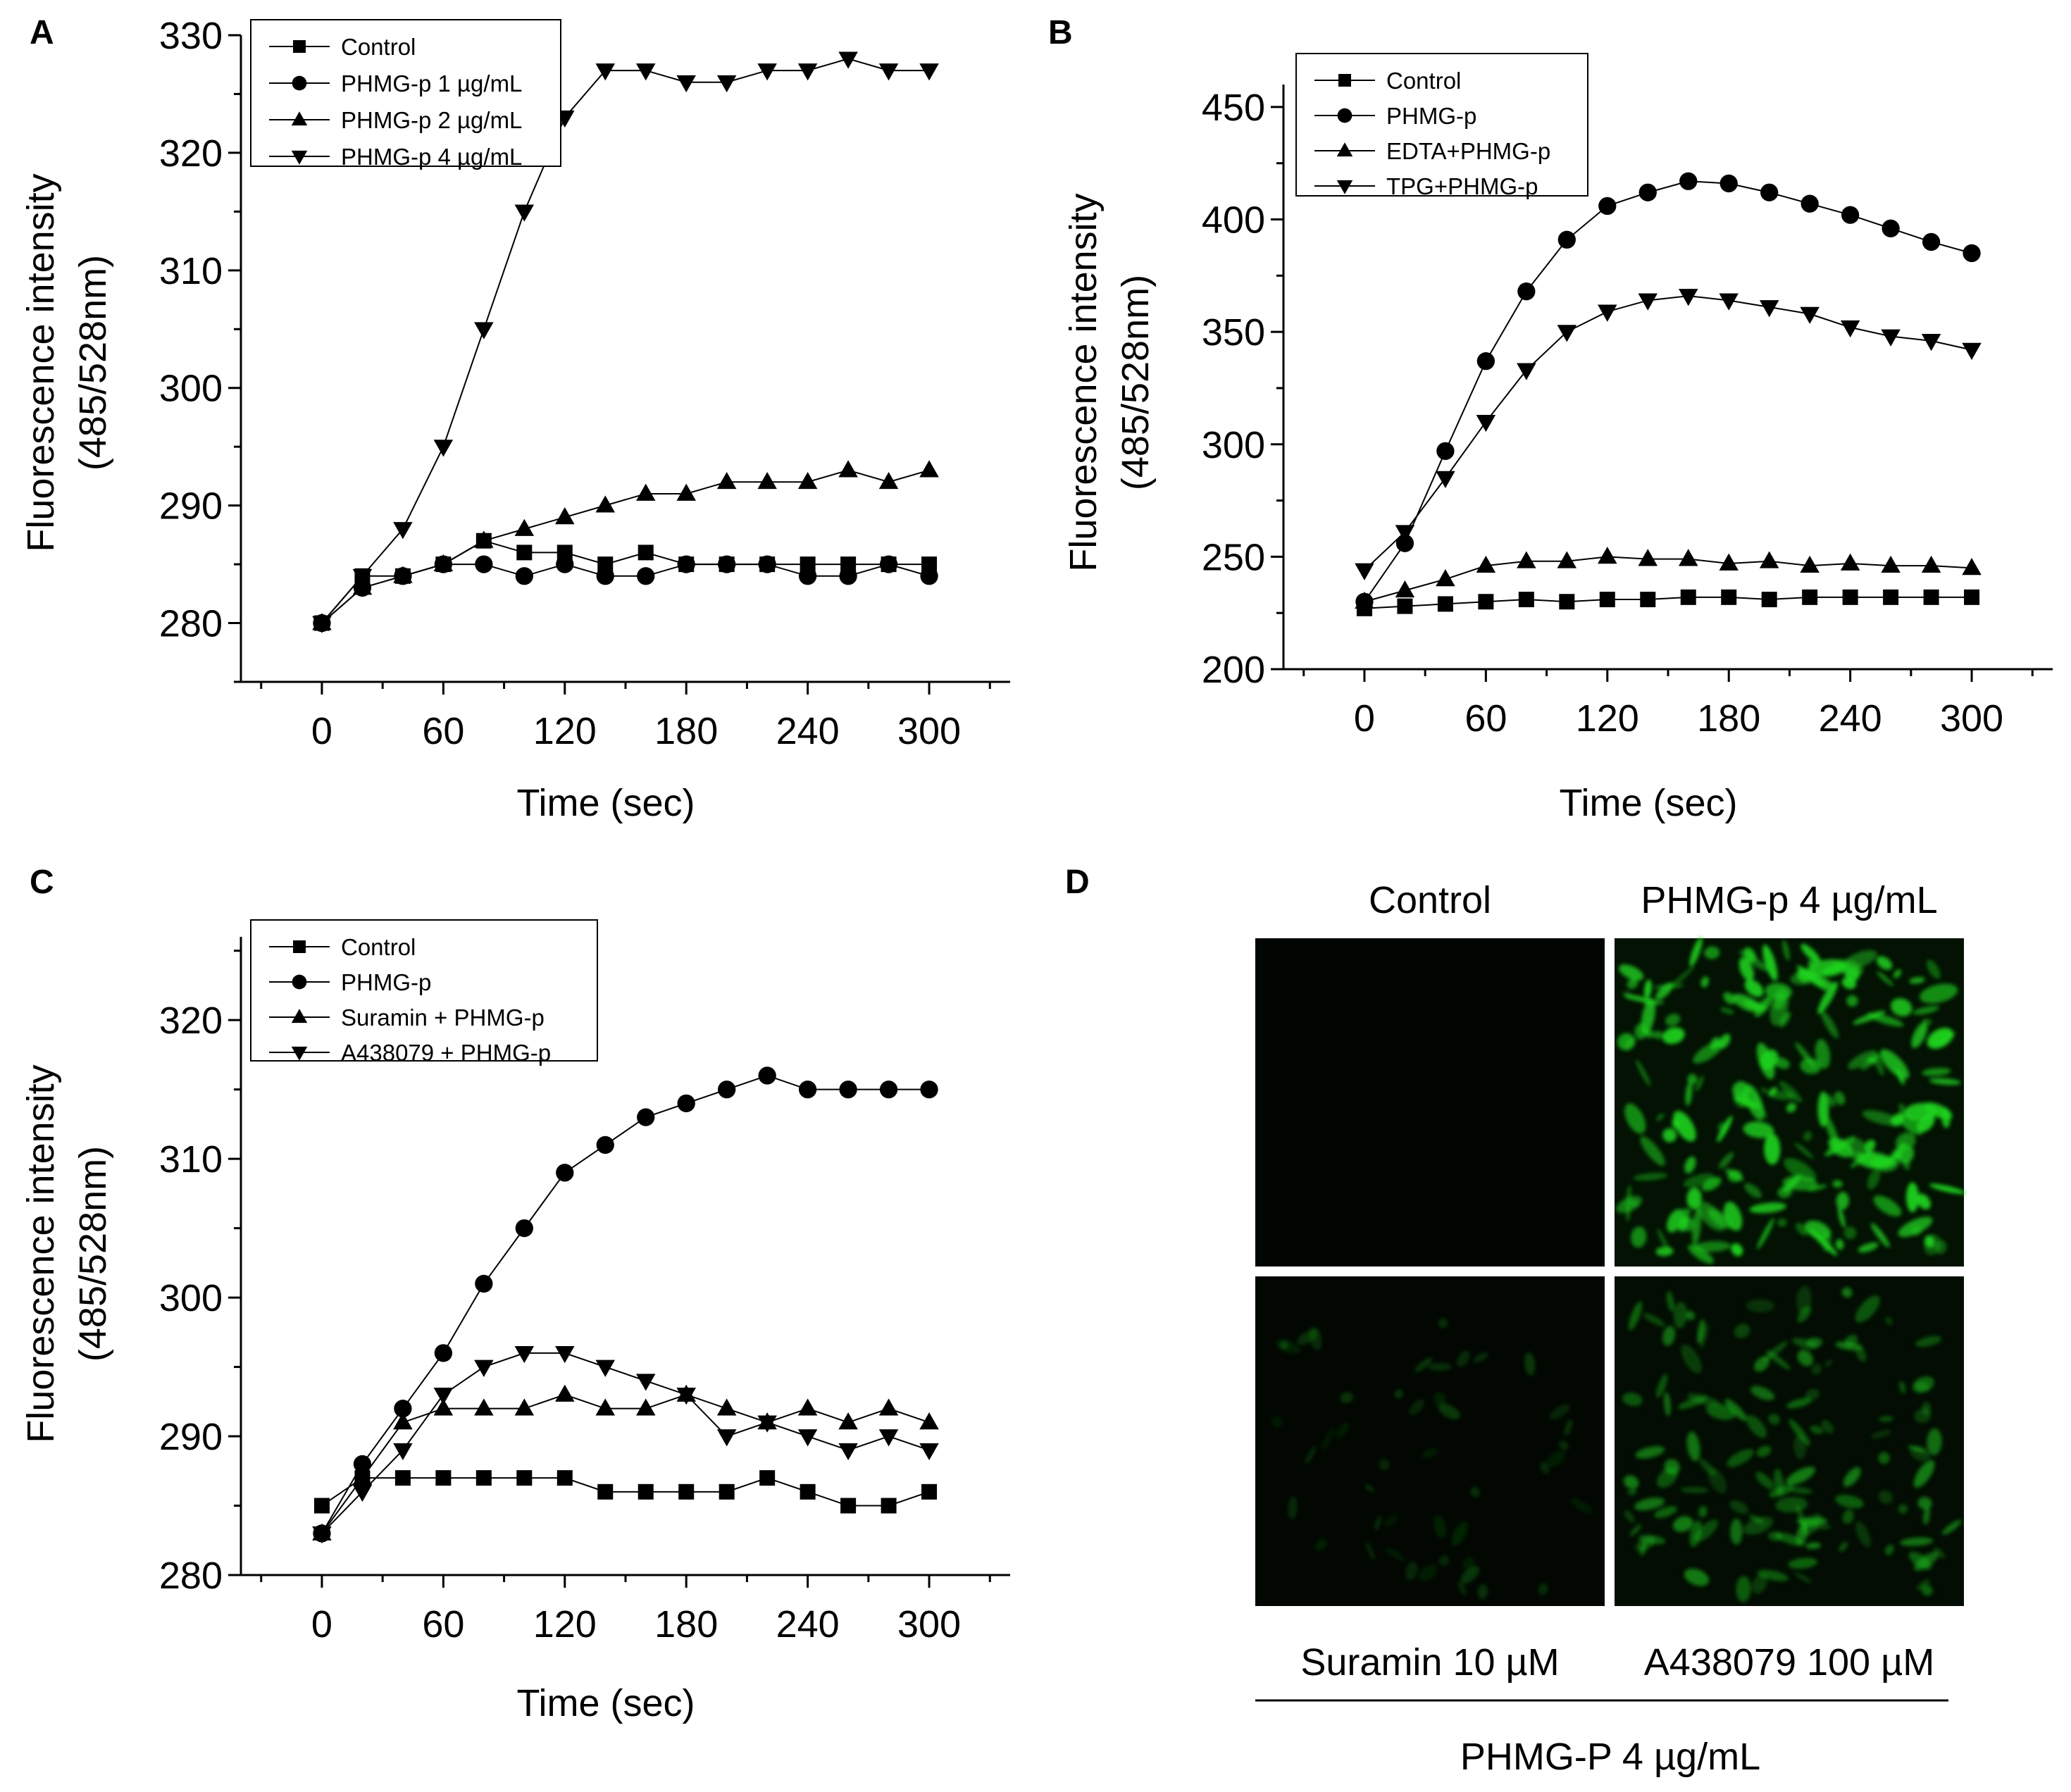  Describe the element at coordinates (299, 83) in the screenshot. I see `chart-a-legend-marker` at that location.